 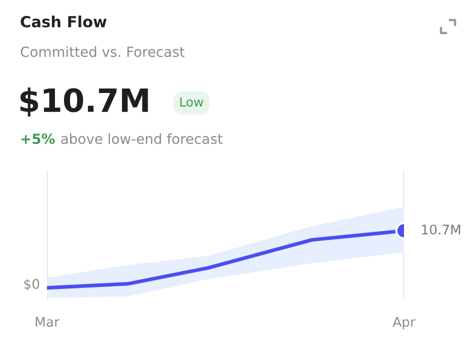 What do you see at coordinates (441, 229) in the screenshot?
I see `annotation: 10.7M` at bounding box center [441, 229].